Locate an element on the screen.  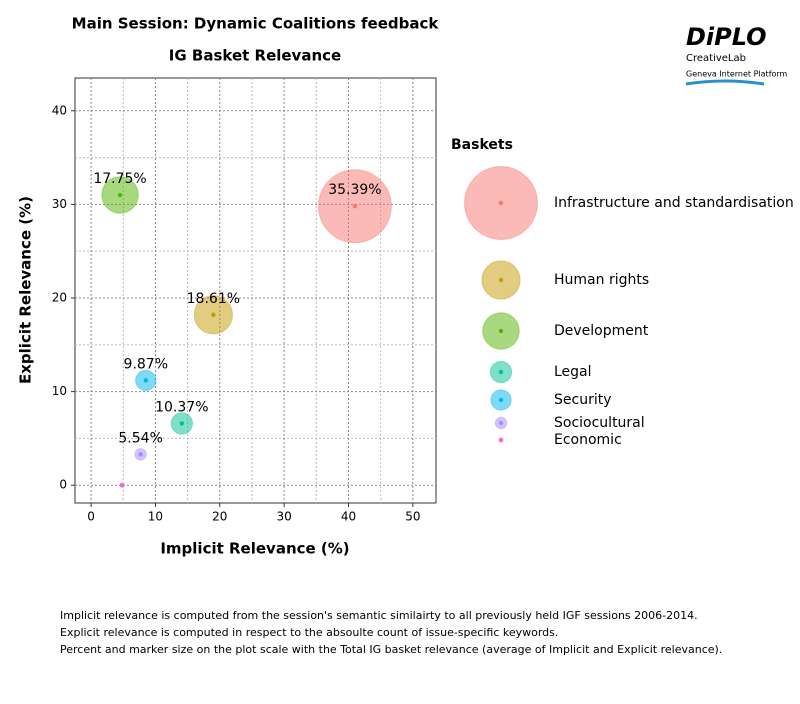
value-label: 17.75% is located at coordinates (119, 179).